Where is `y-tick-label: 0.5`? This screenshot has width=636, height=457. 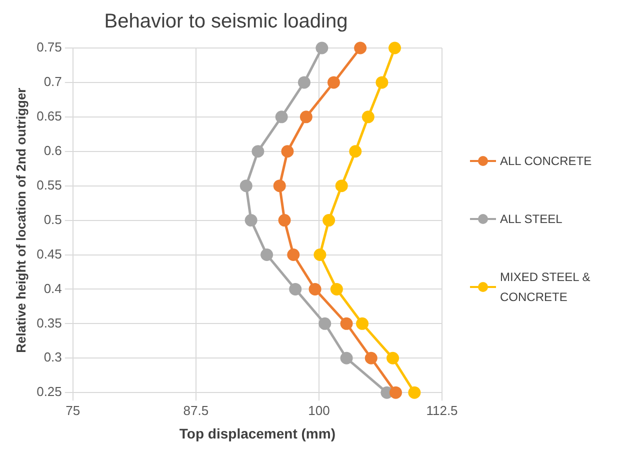
y-tick-label: 0.5 is located at coordinates (53, 219).